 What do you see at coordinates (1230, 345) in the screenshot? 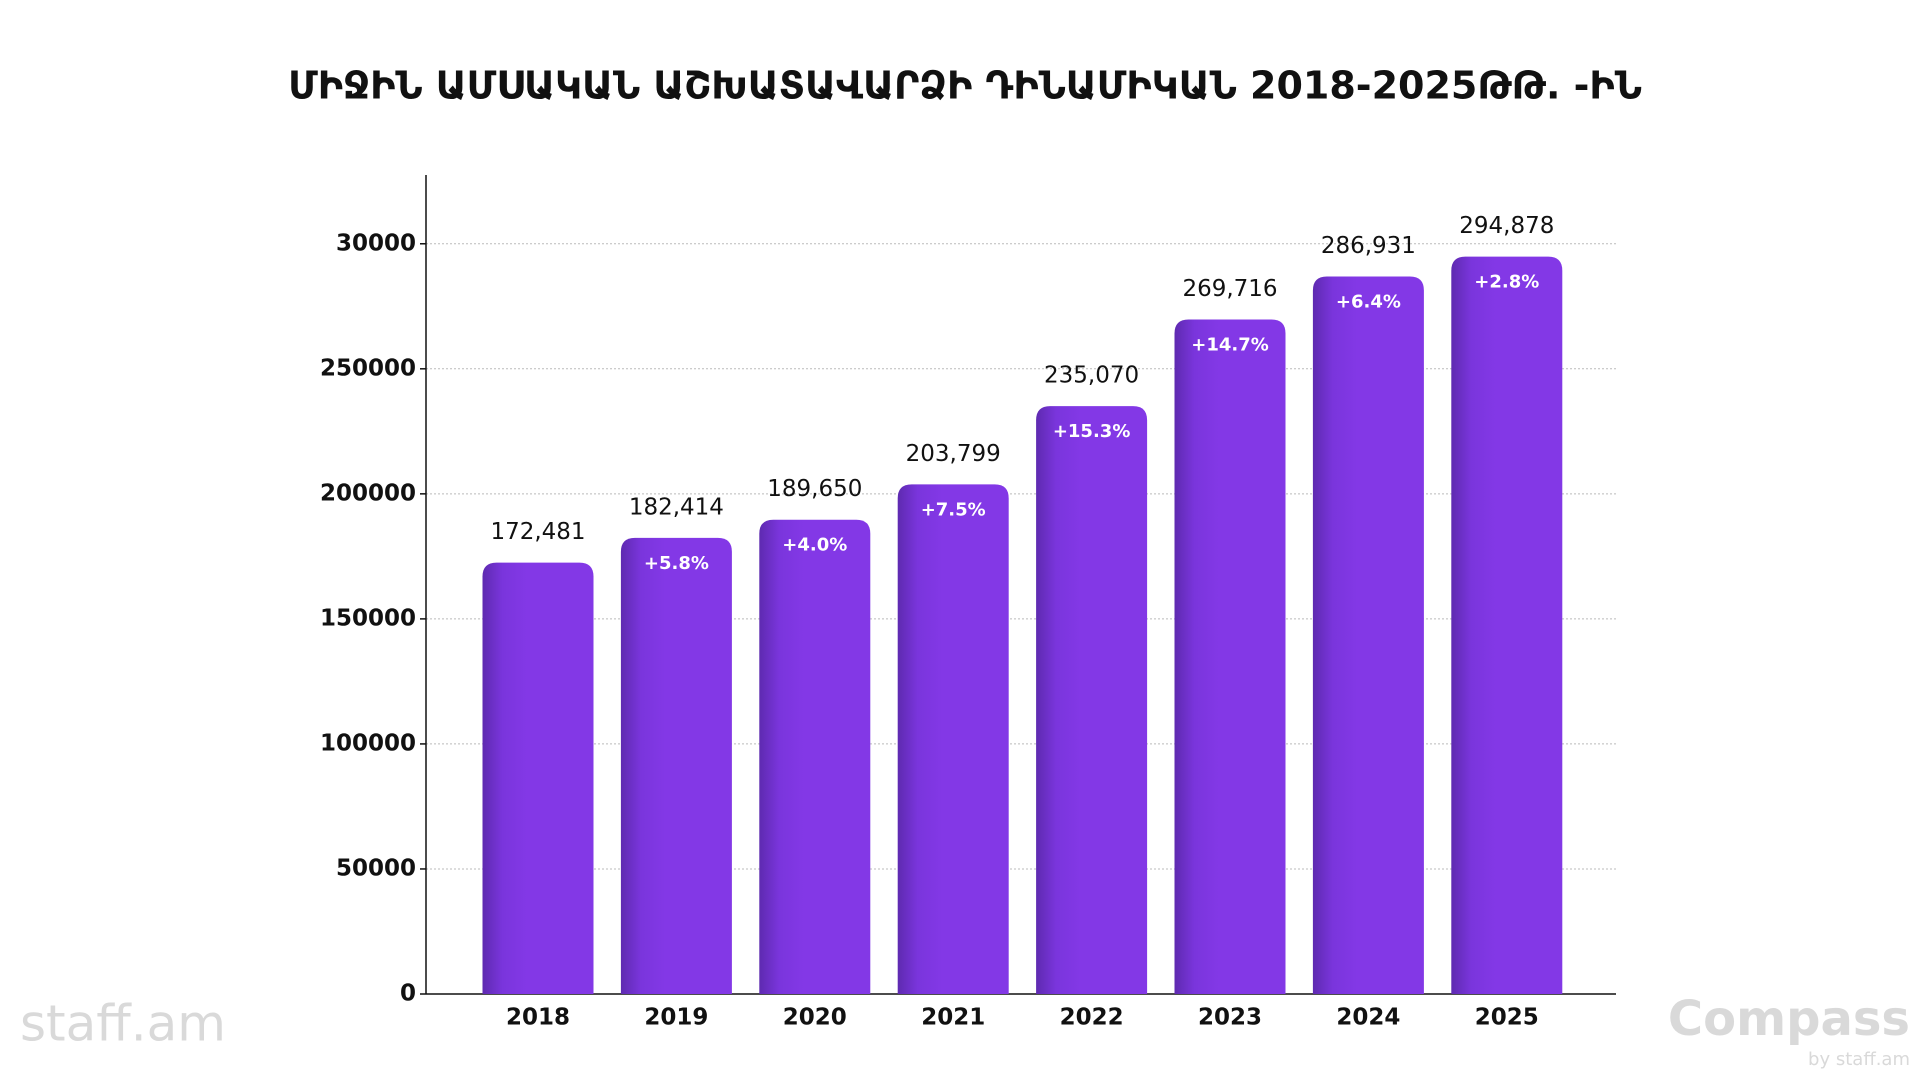
I see `growth-label: +14.7%` at bounding box center [1230, 345].